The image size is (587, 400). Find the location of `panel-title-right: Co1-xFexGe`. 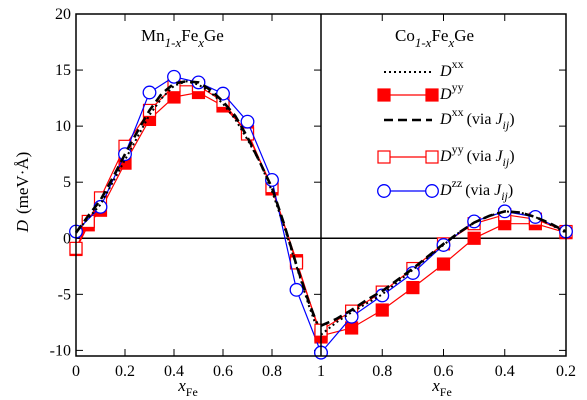

panel-title-right: Co1-xFexGe is located at coordinates (434, 38).